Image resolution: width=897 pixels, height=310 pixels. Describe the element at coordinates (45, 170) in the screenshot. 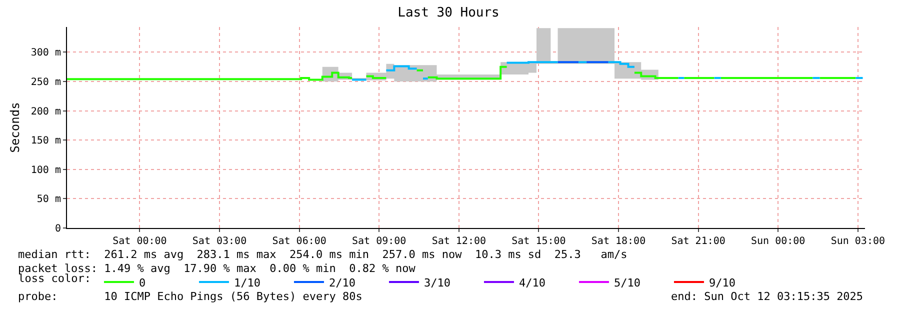

I see `y-tick-label: 100 m` at that location.